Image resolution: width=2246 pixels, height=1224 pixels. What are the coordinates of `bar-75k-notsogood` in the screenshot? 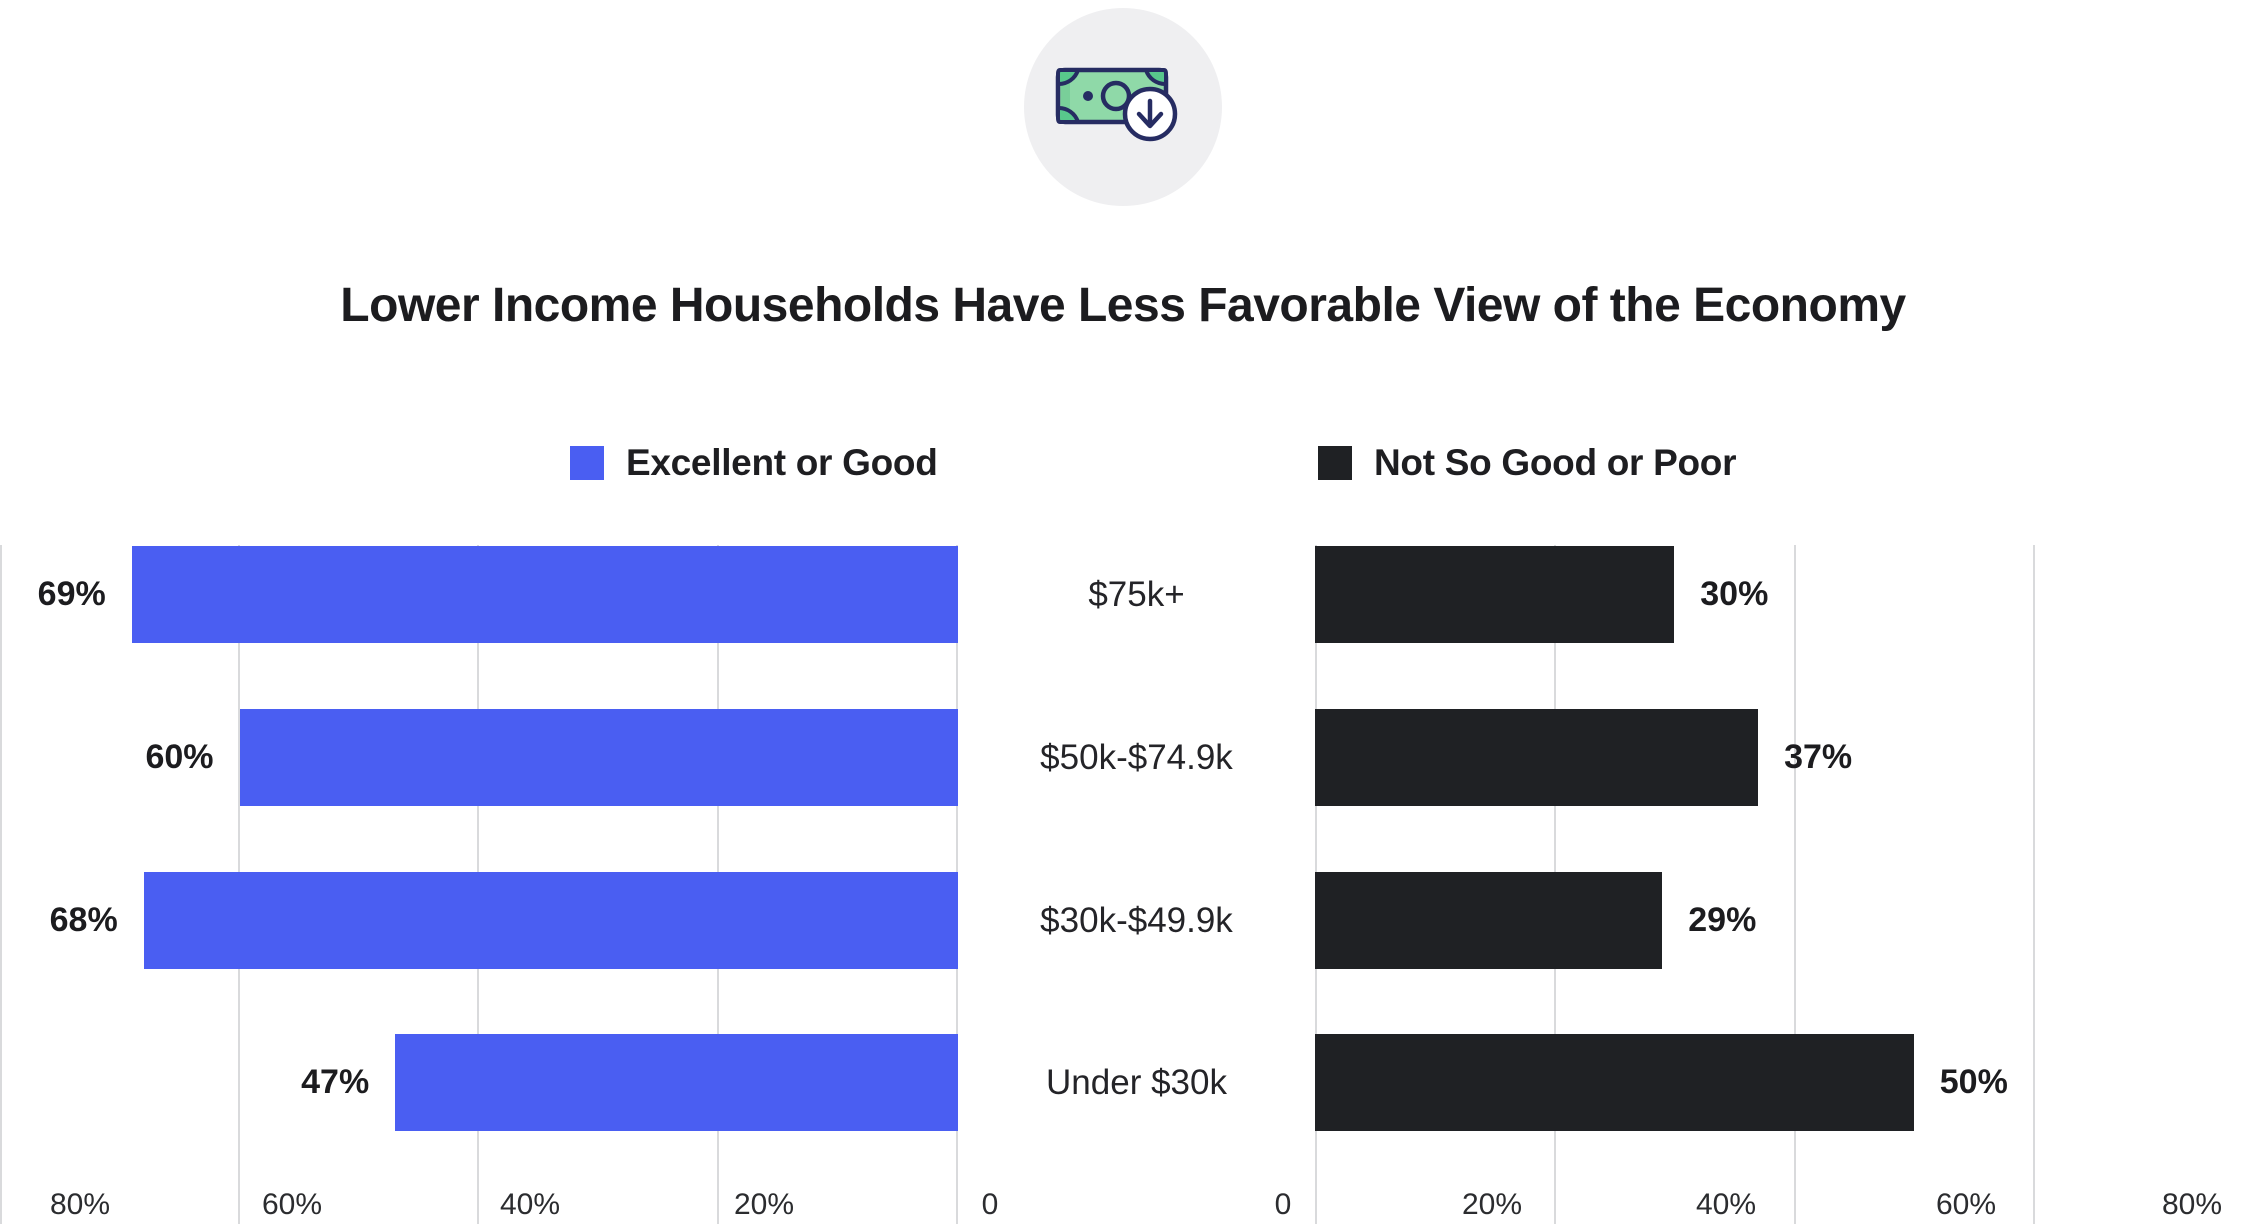 It's located at (1495, 594).